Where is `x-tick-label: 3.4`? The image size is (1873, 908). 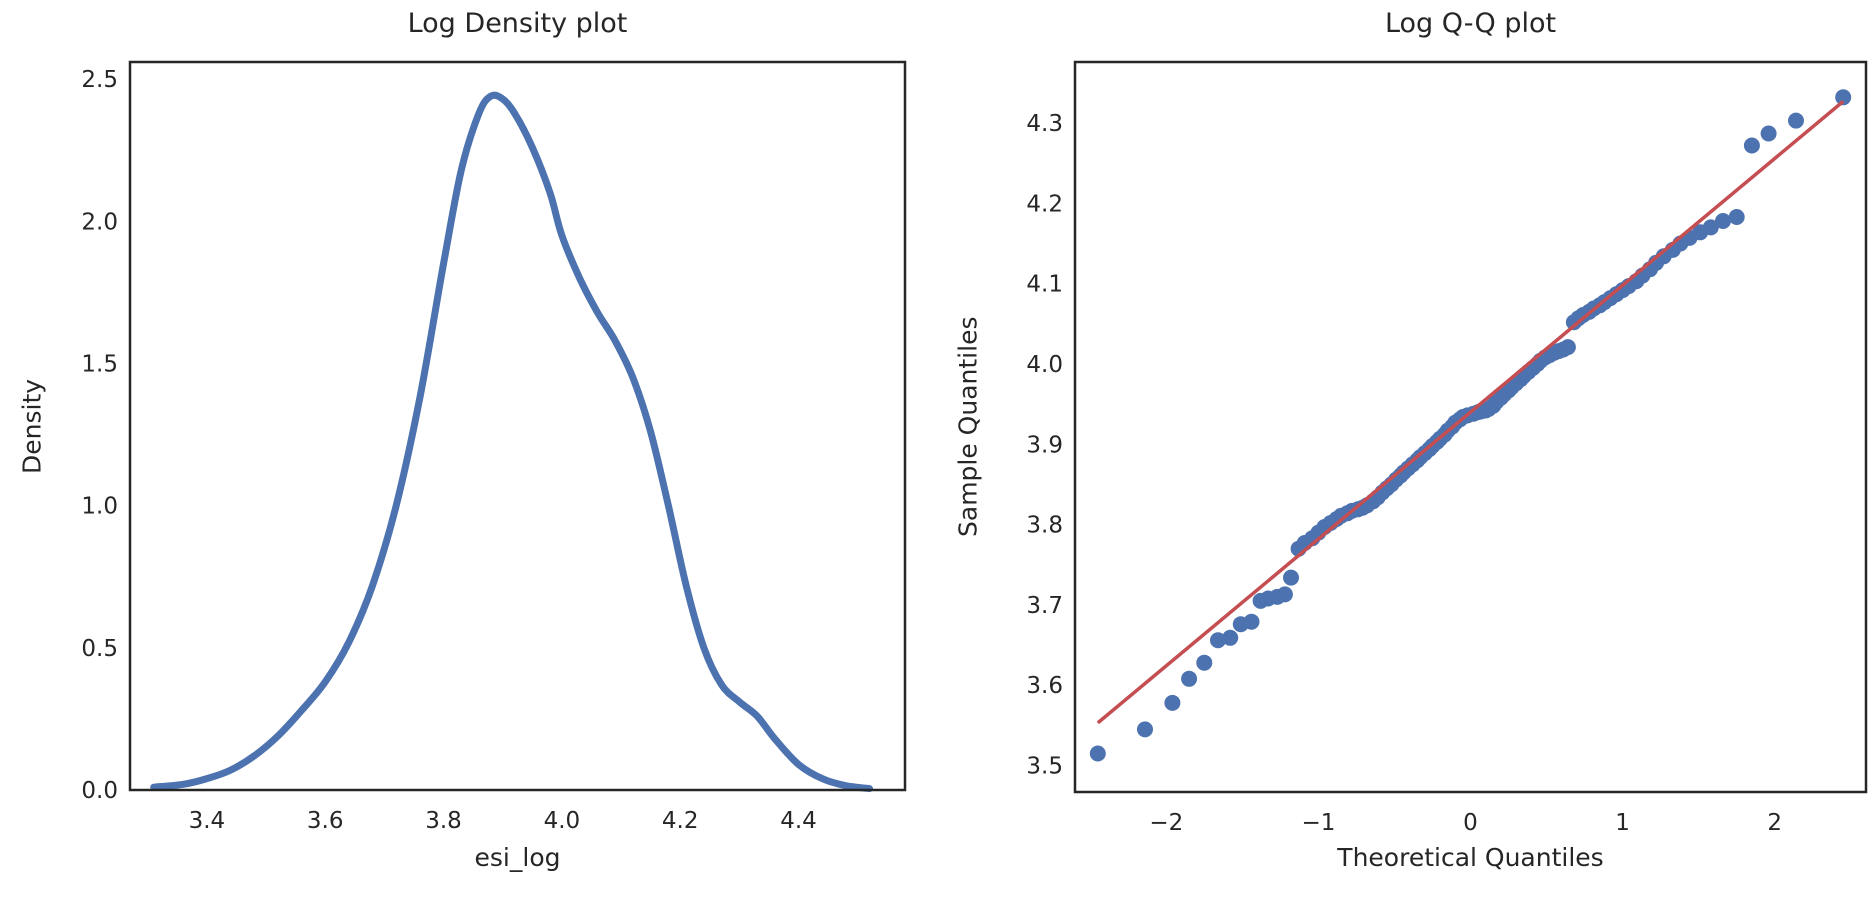
x-tick-label: 3.4 is located at coordinates (207, 821).